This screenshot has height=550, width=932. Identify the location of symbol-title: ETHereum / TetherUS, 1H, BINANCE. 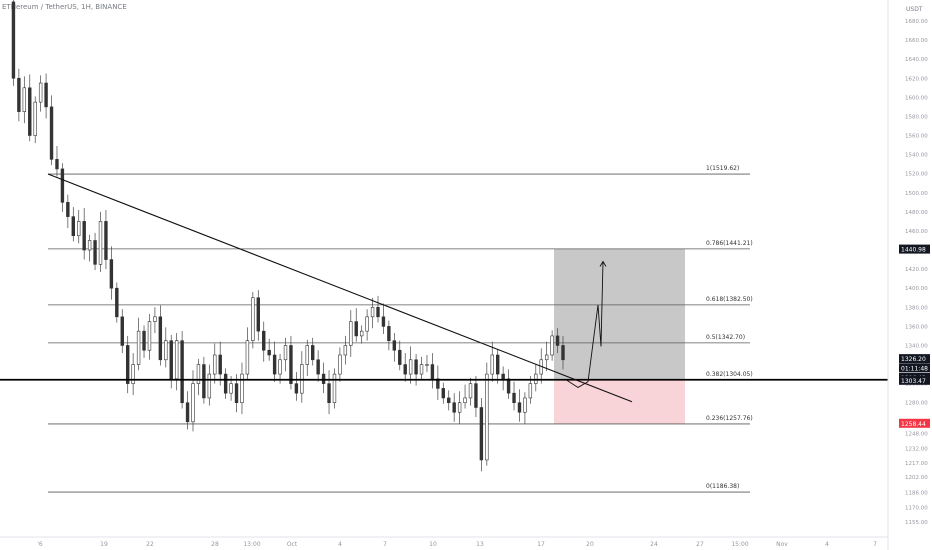
(64, 7).